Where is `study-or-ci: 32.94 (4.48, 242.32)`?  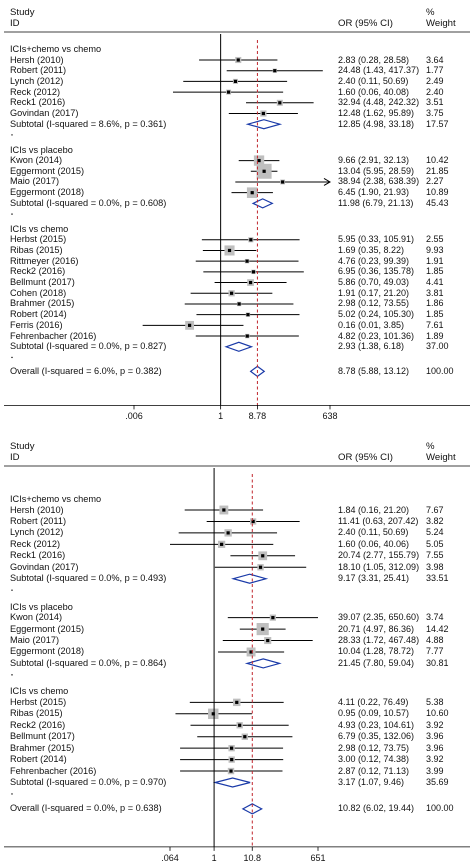
study-or-ci: 32.94 (4.48, 242.32) is located at coordinates (379, 102).